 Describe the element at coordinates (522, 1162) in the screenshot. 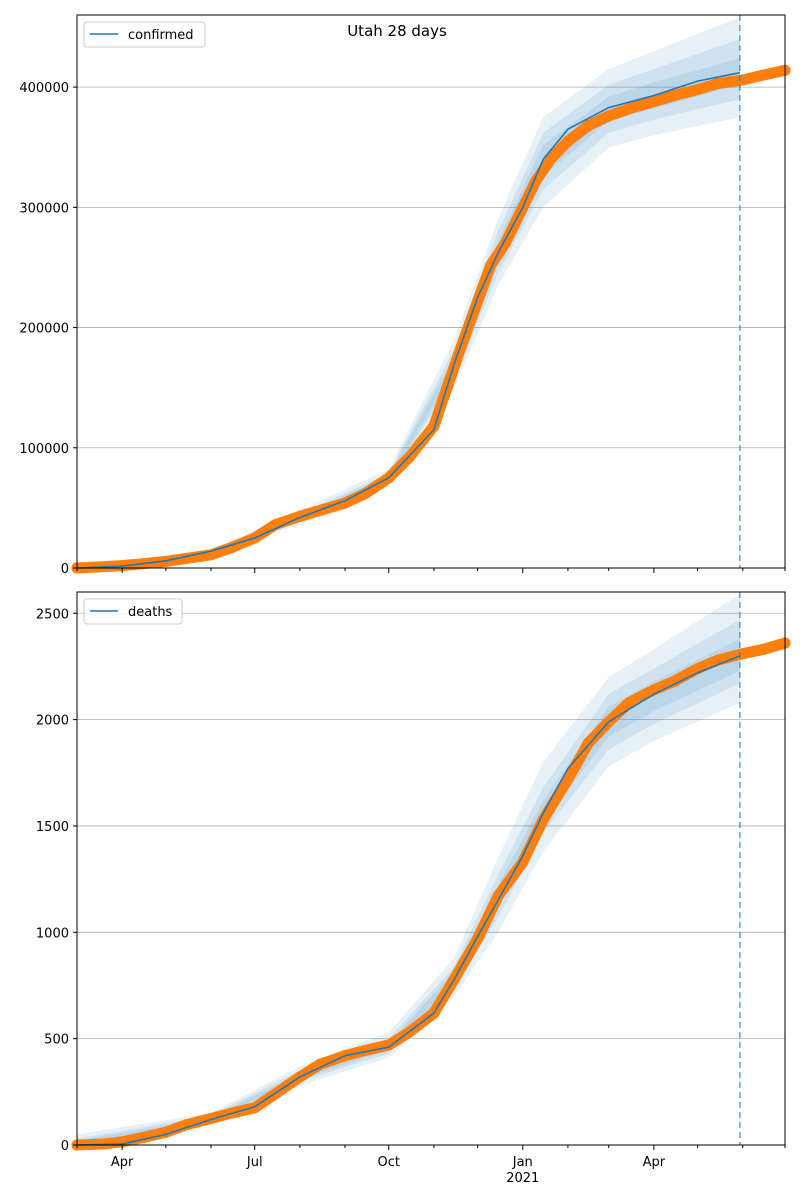

I see `x-tick-label-3: Jan` at that location.